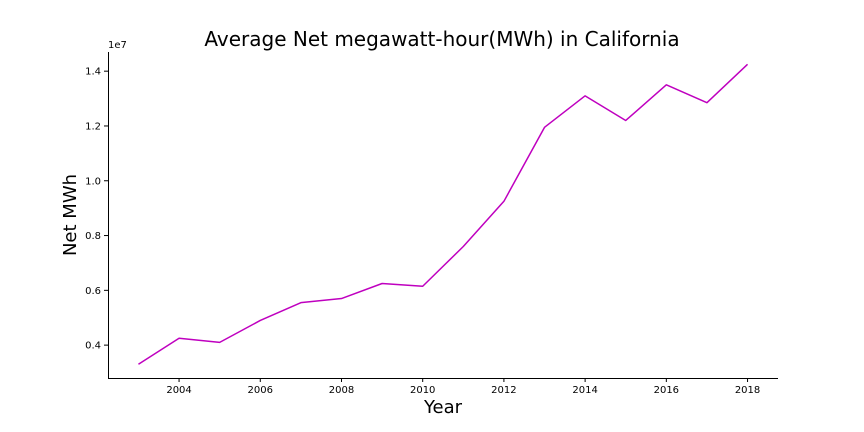 The width and height of the screenshot is (864, 432). What do you see at coordinates (93, 346) in the screenshot?
I see `y-tick-label: 0.4` at bounding box center [93, 346].